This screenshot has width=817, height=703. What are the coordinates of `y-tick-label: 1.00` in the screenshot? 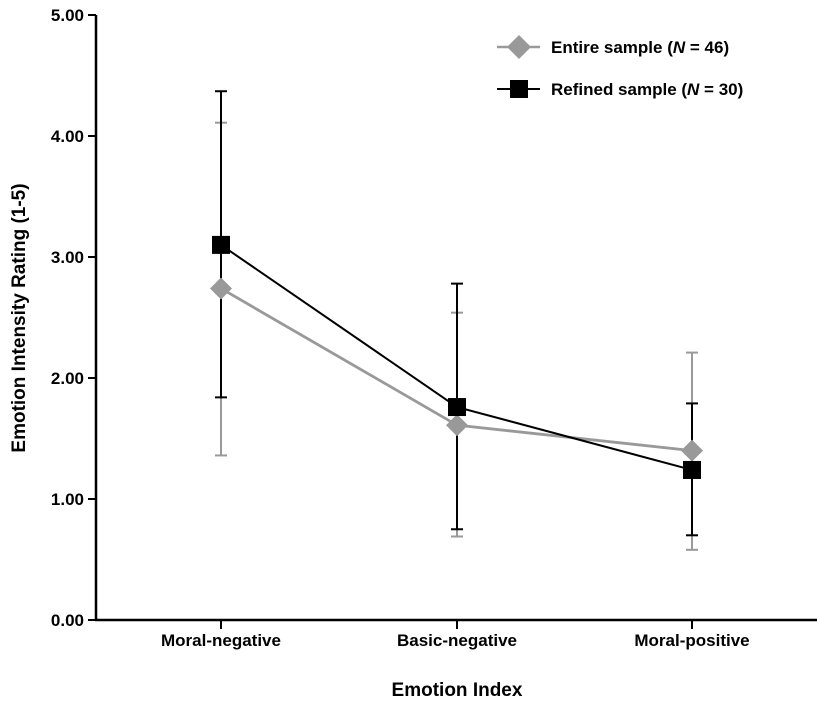 It's located at (67, 499).